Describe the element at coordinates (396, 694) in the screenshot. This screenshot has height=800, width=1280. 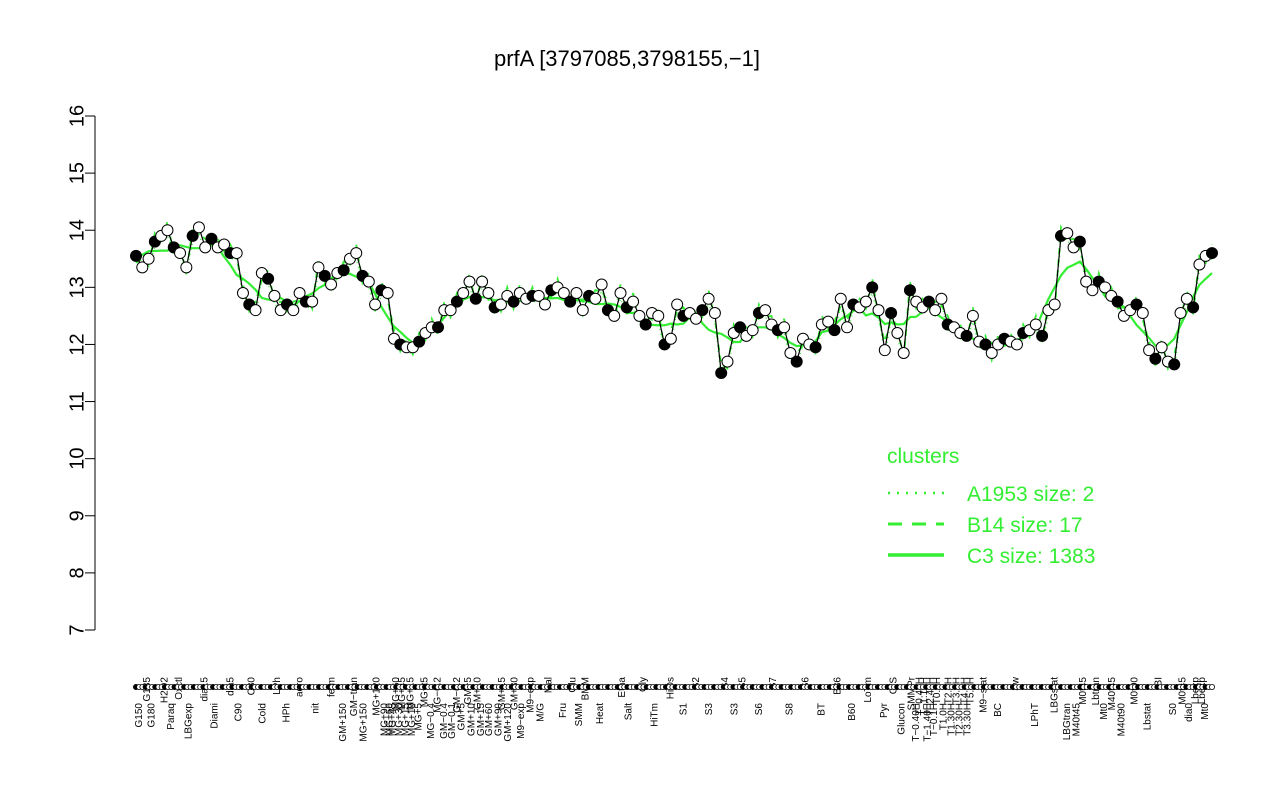
I see `x-tick-label: MG+60` at that location.